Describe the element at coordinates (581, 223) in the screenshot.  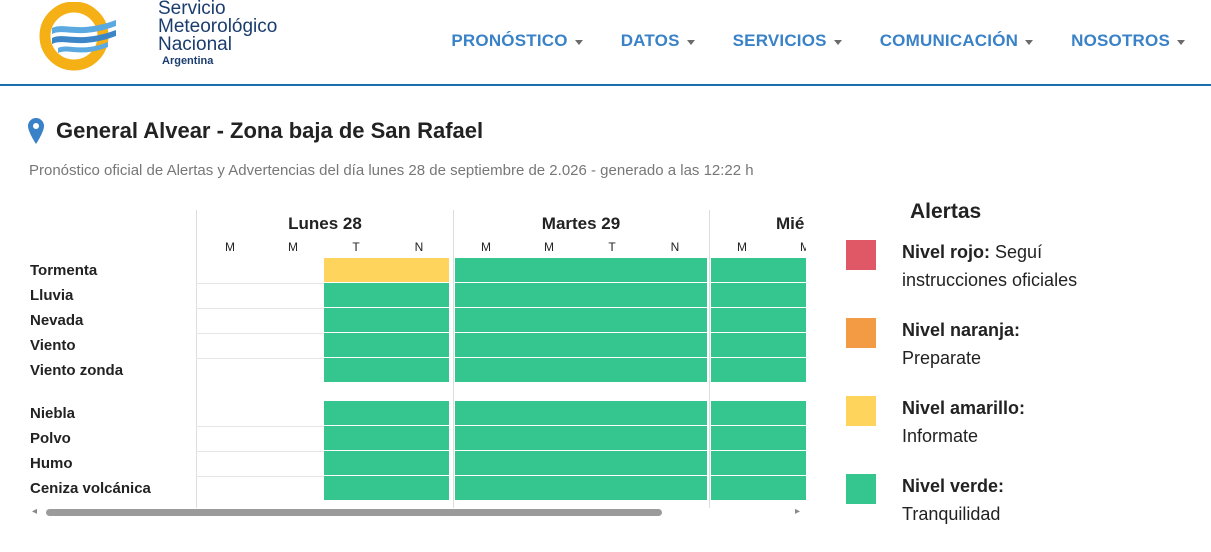
I see `day-header-martes: Martes 29` at that location.